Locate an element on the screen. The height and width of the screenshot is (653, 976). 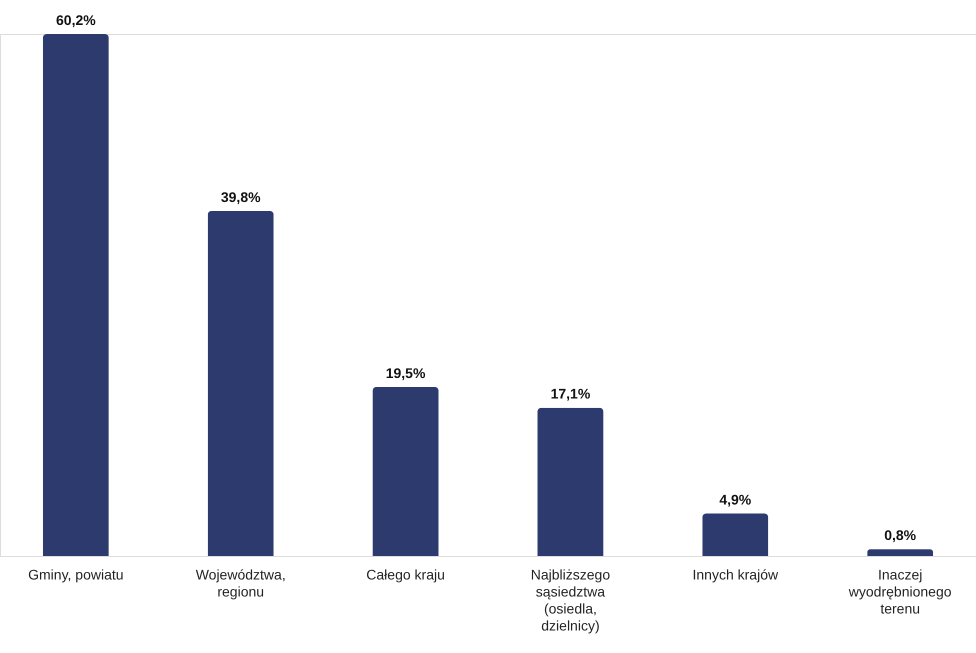
data-label: 0,8% is located at coordinates (900, 535).